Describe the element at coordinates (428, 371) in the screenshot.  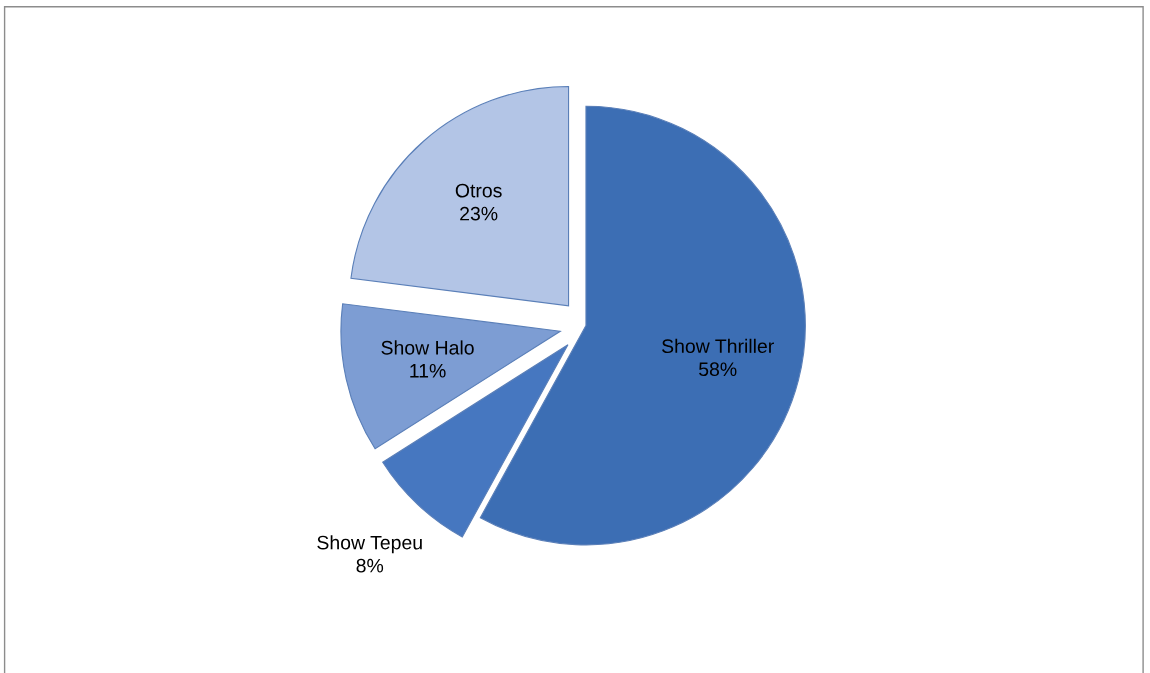
I see `data-label: 11%` at that location.